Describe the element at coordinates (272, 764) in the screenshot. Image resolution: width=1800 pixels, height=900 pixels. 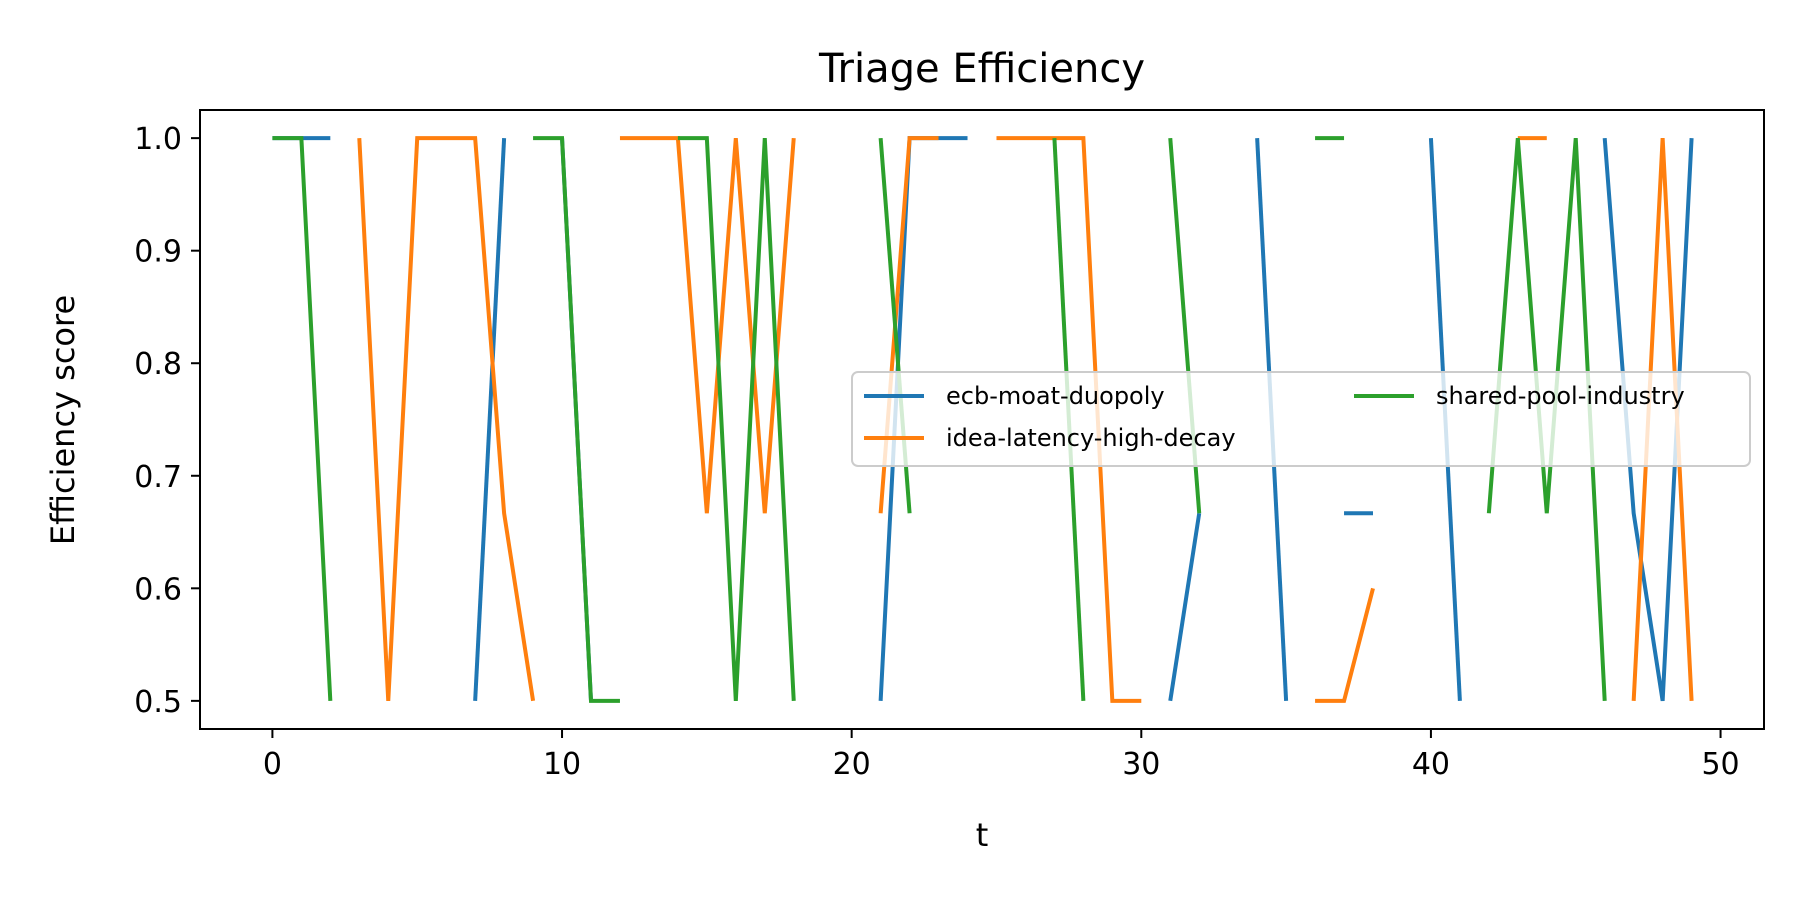
I see `x-tick-label: 0` at that location.